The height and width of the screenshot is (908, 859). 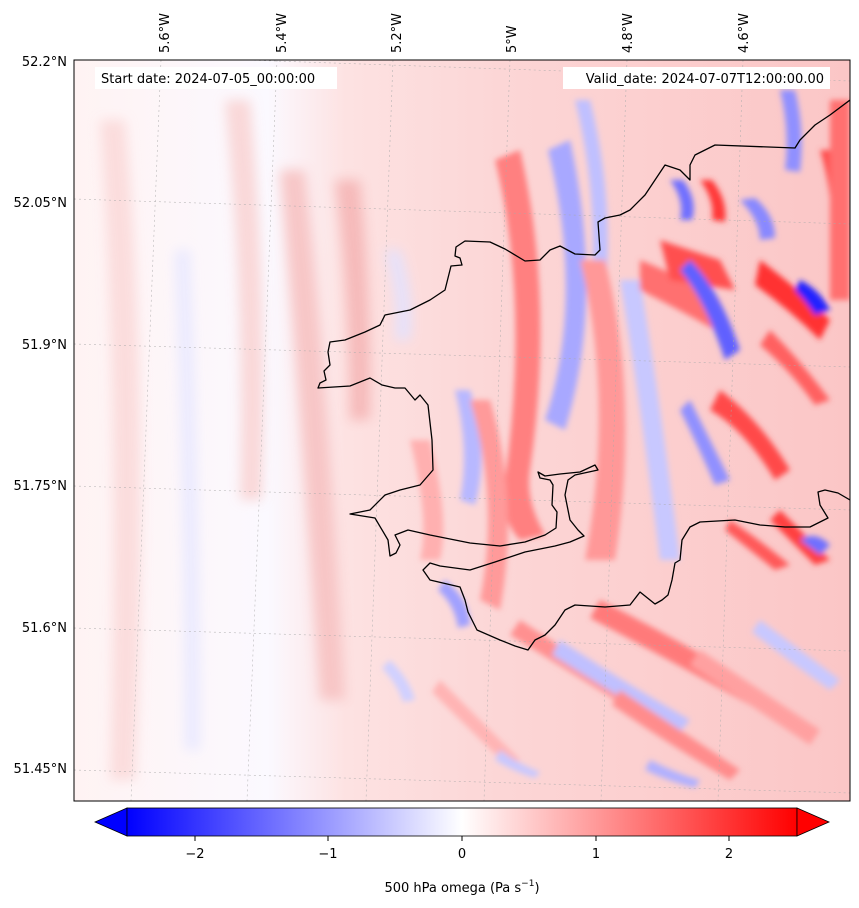 I want to click on valid-date-text: Valid_date: 2024-07-07T12:00:00.00, so click(x=705, y=79).